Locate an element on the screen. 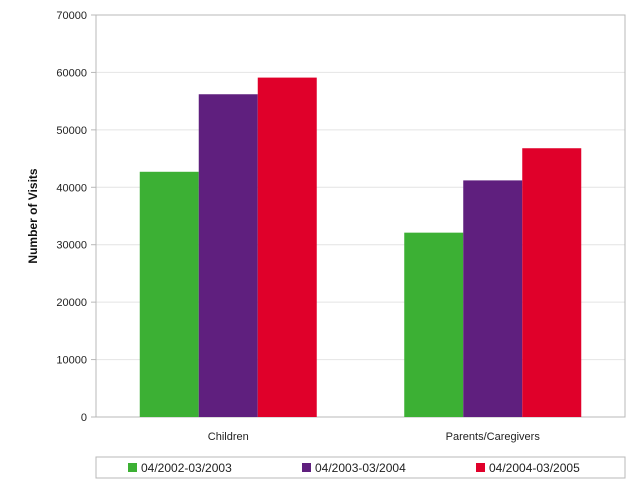 This screenshot has height=484, width=633. y-tick-label: 40000 is located at coordinates (71, 188).